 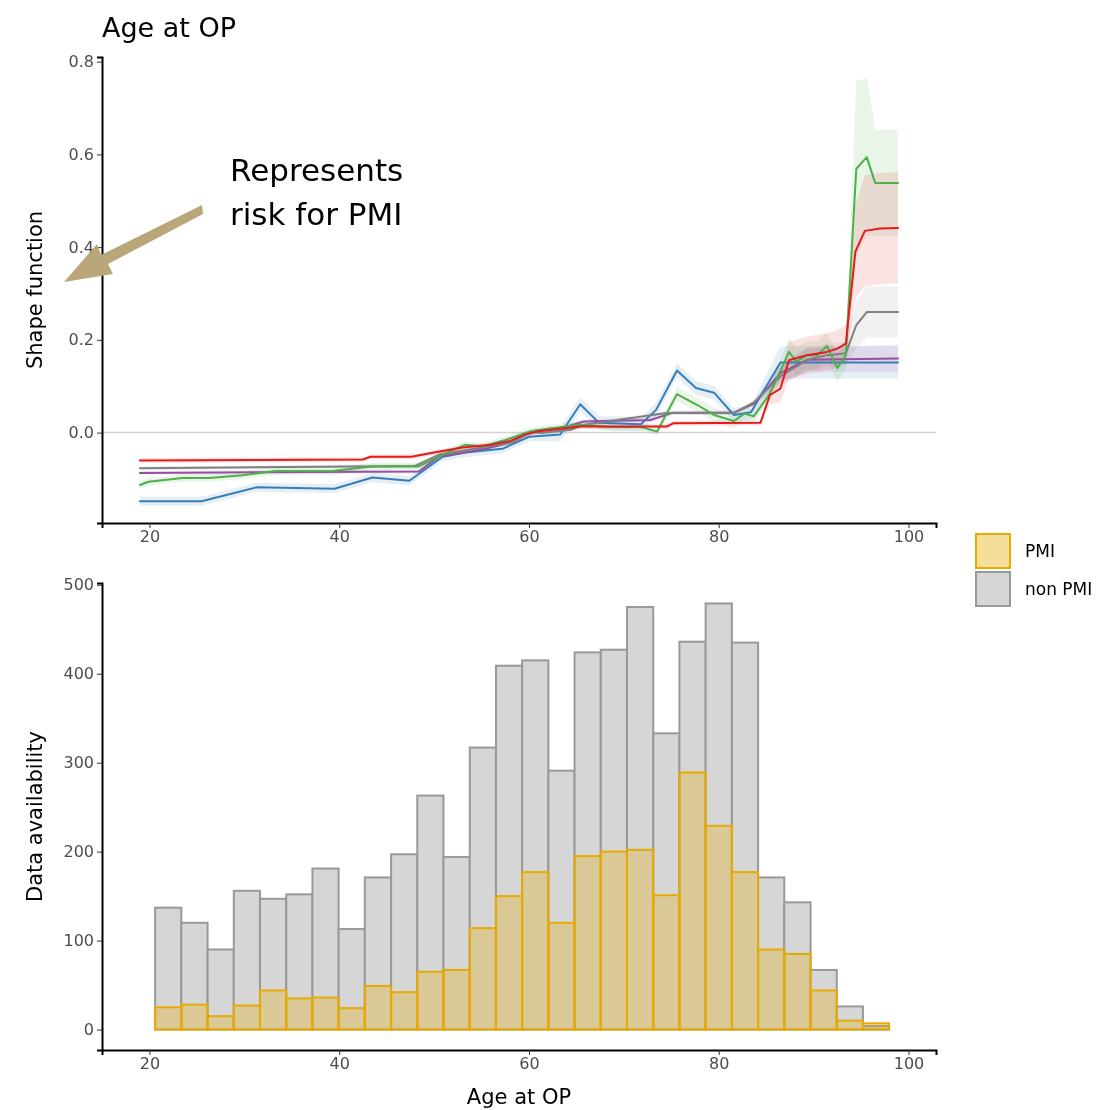 What do you see at coordinates (81, 433) in the screenshot?
I see `y-tick-label: 0.0` at bounding box center [81, 433].